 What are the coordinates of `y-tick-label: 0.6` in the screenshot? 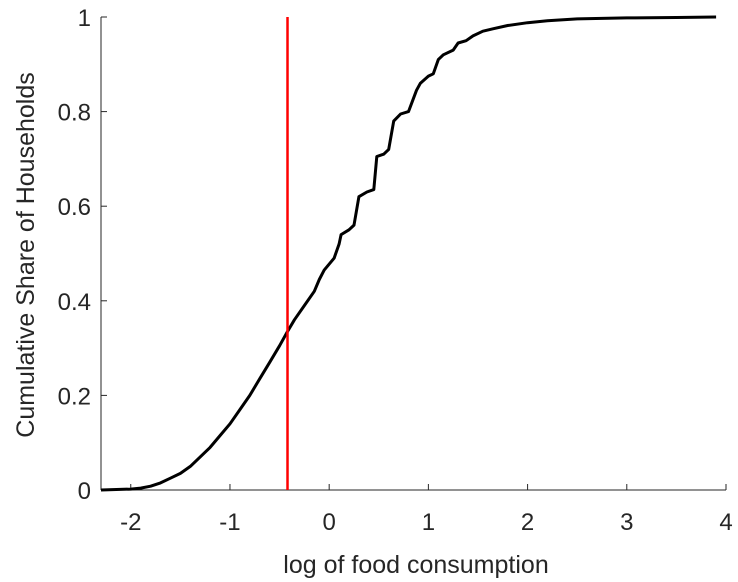 It's located at (74, 207).